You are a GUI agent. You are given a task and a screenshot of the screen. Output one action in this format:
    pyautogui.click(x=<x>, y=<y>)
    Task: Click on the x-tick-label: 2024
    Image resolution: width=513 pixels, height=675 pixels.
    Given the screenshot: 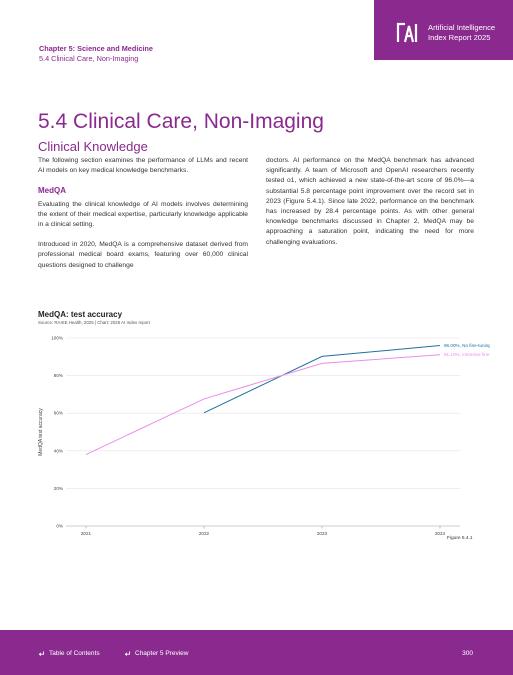 What is the action you would take?
    pyautogui.click(x=440, y=533)
    